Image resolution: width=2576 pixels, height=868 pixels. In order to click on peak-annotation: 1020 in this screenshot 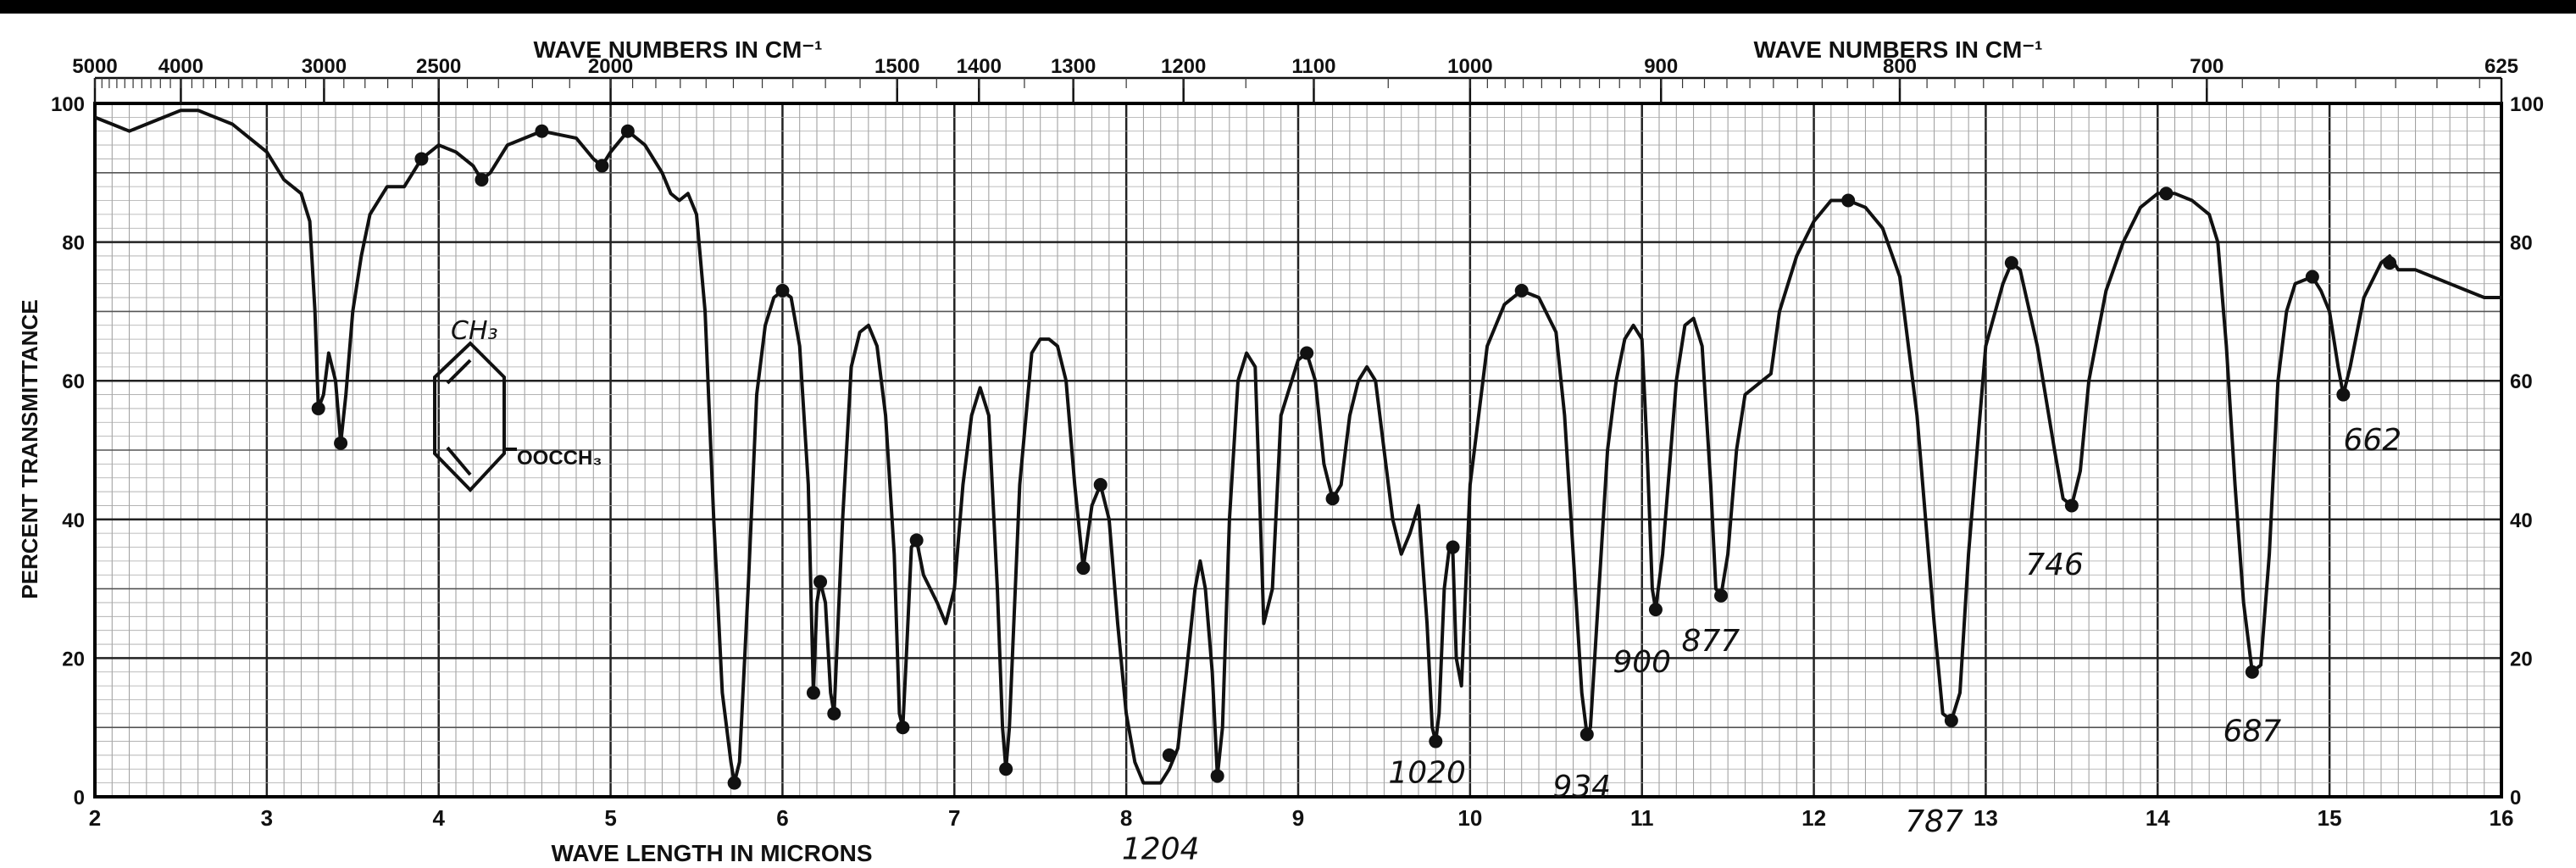, I will do `click(1427, 773)`.